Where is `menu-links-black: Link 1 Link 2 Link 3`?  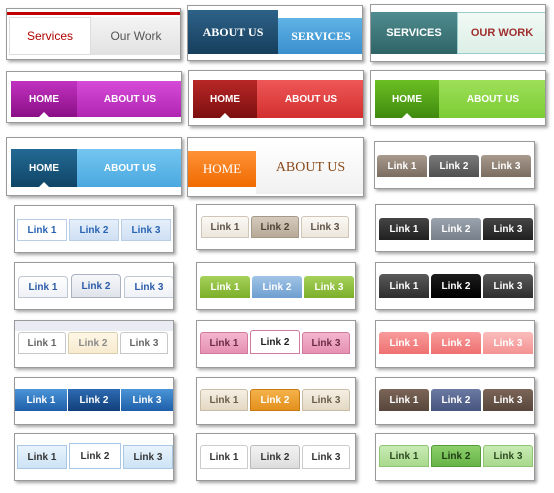
menu-links-black: Link 1 Link 2 Link 3 is located at coordinates (455, 286).